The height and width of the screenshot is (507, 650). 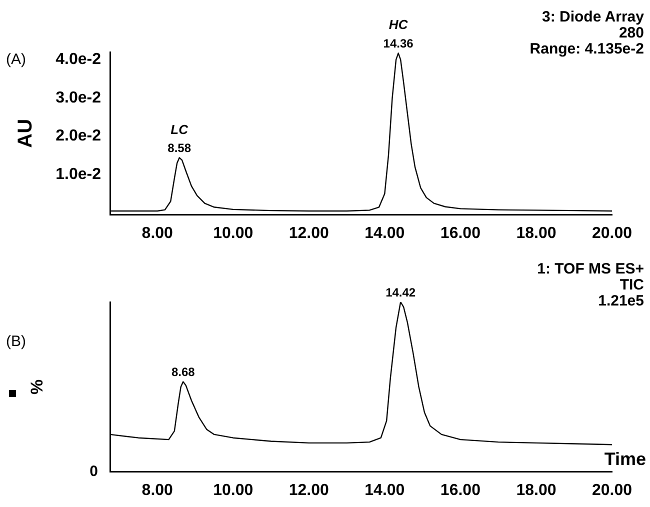 What do you see at coordinates (79, 97) in the screenshot?
I see `y-tick-label: 3.0e-2` at bounding box center [79, 97].